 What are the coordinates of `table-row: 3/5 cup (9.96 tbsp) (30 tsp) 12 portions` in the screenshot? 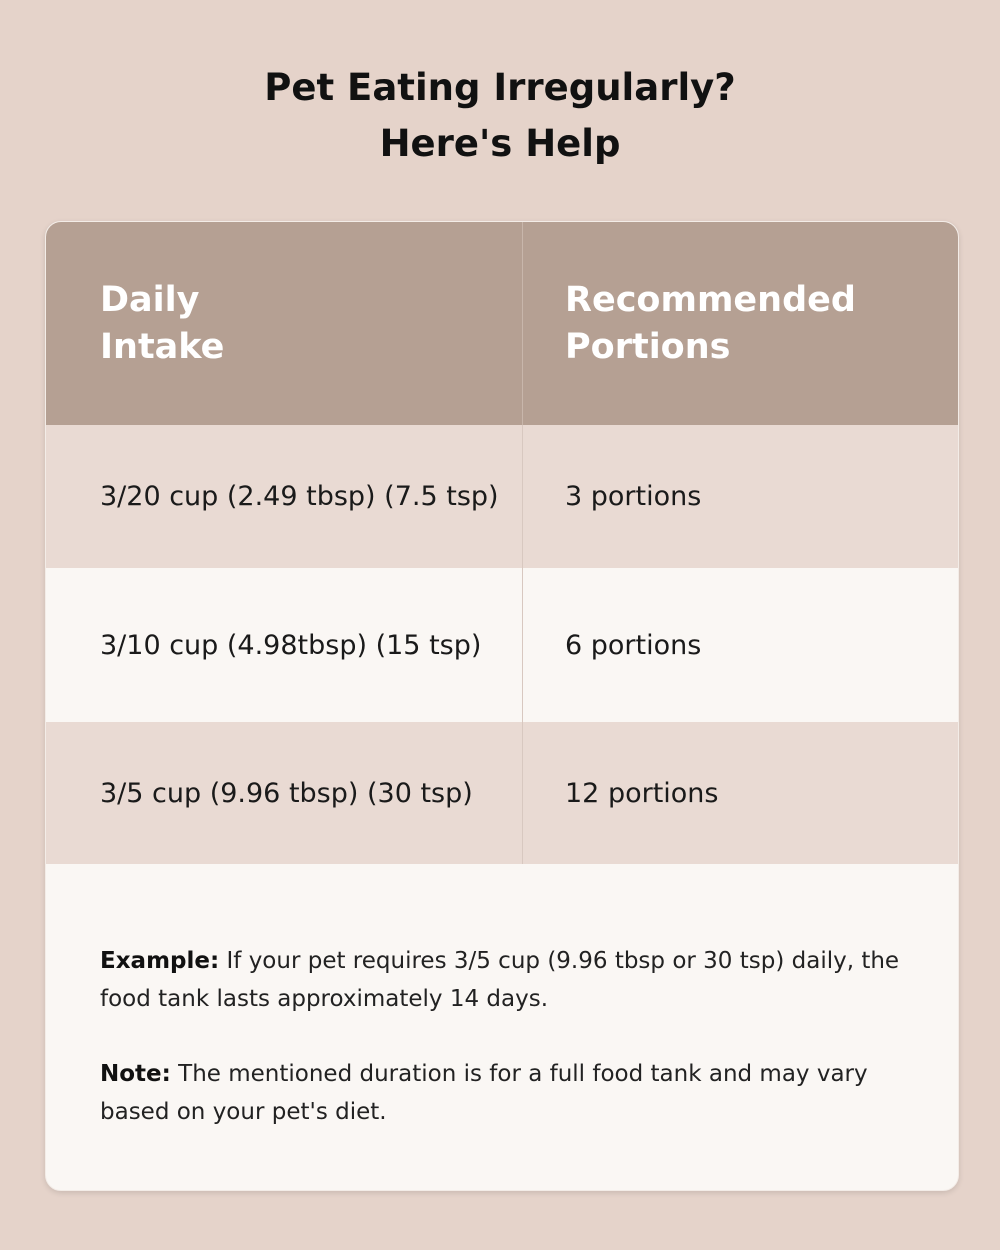 It's located at (502, 793).